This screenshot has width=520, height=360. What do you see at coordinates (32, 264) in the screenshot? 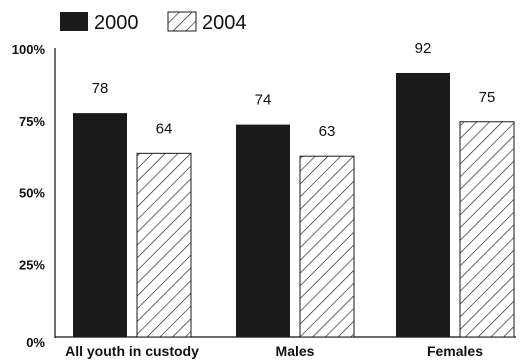
I see `y-tick-label: 25%` at bounding box center [32, 264].